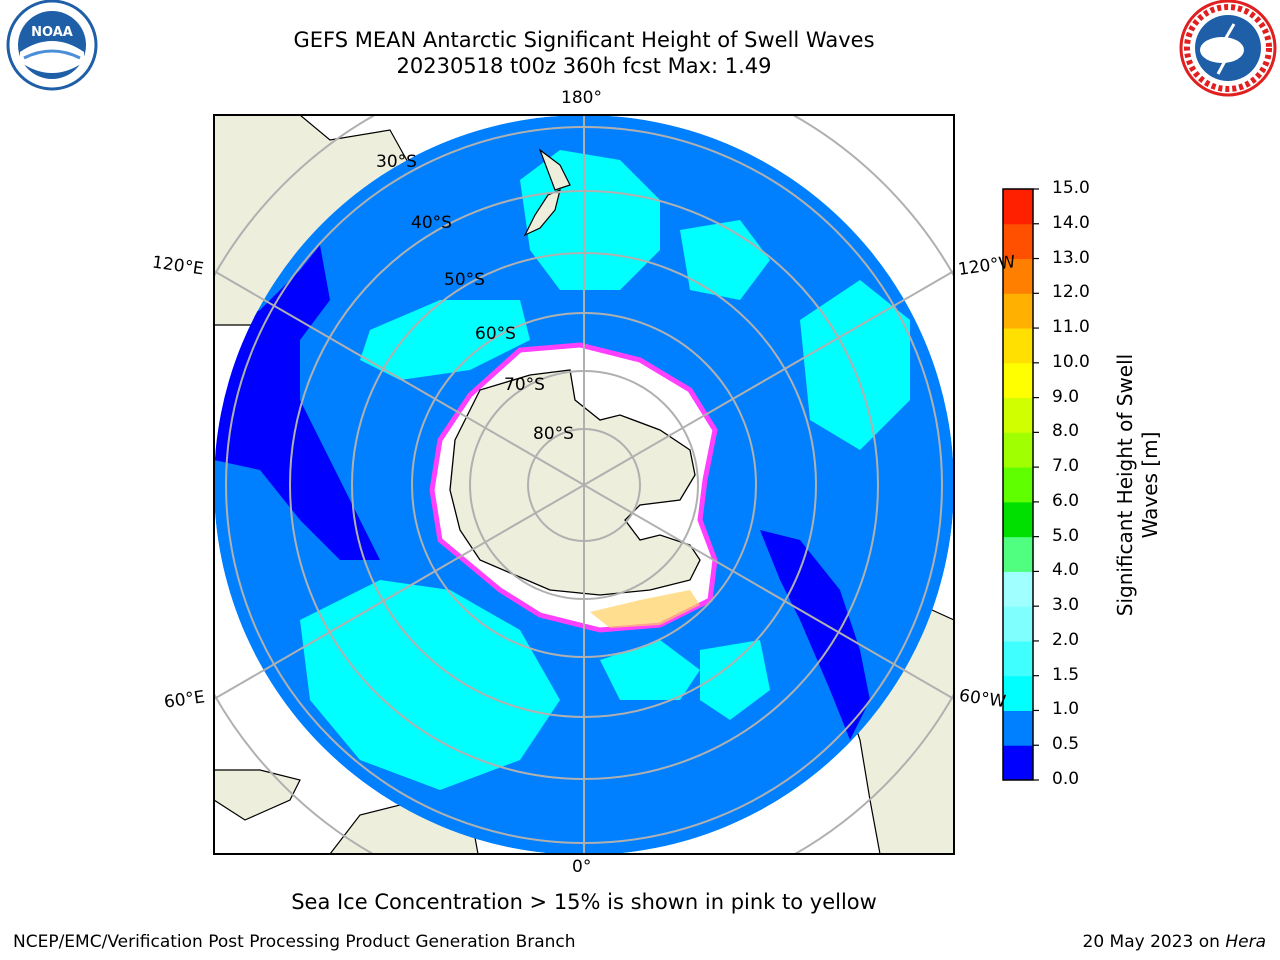  I want to click on colorbar-tick-label: 4.0, so click(1066, 570).